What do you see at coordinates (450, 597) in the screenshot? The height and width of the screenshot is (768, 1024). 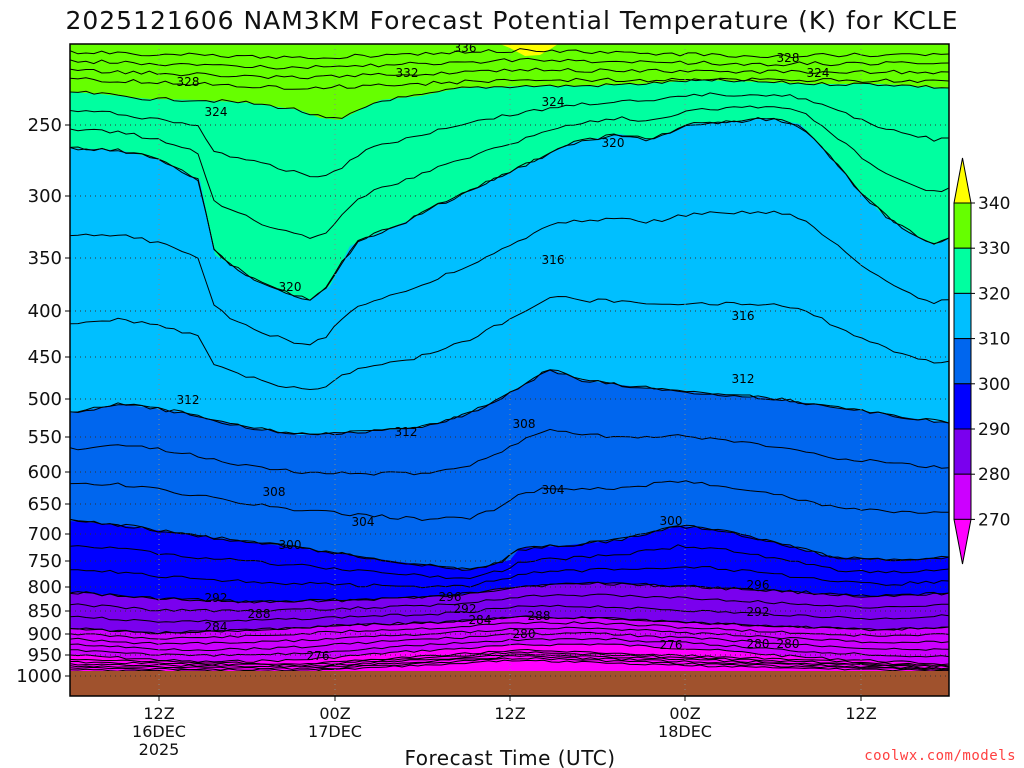 I see `contour-label: 296` at bounding box center [450, 597].